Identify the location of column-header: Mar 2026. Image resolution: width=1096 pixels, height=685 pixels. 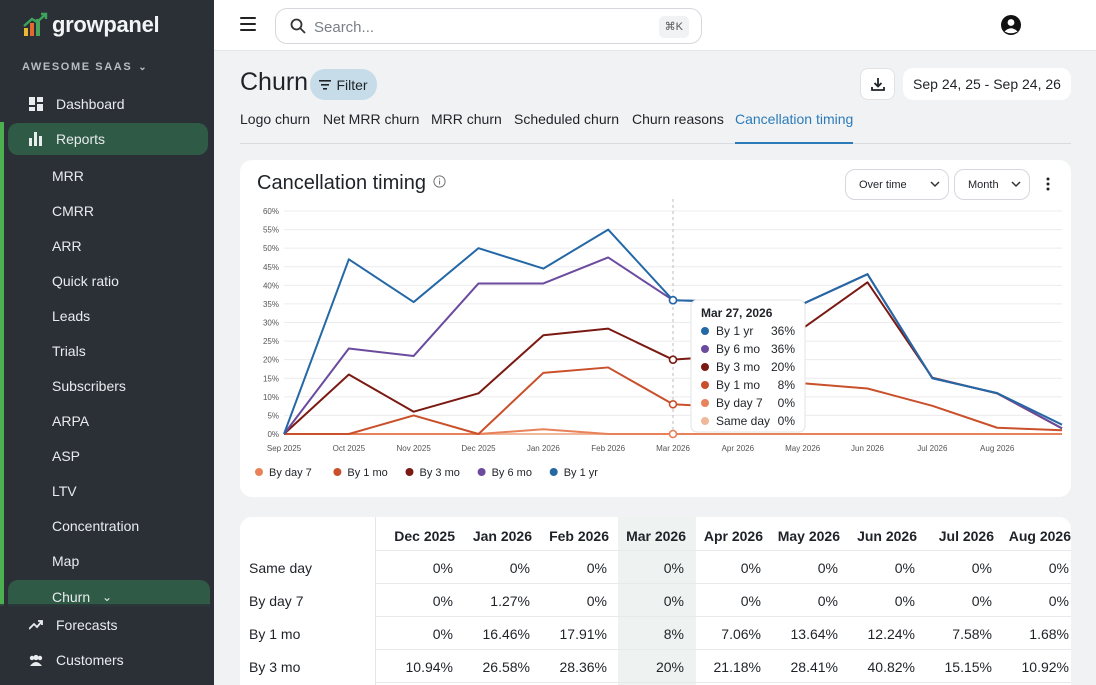
(656, 536).